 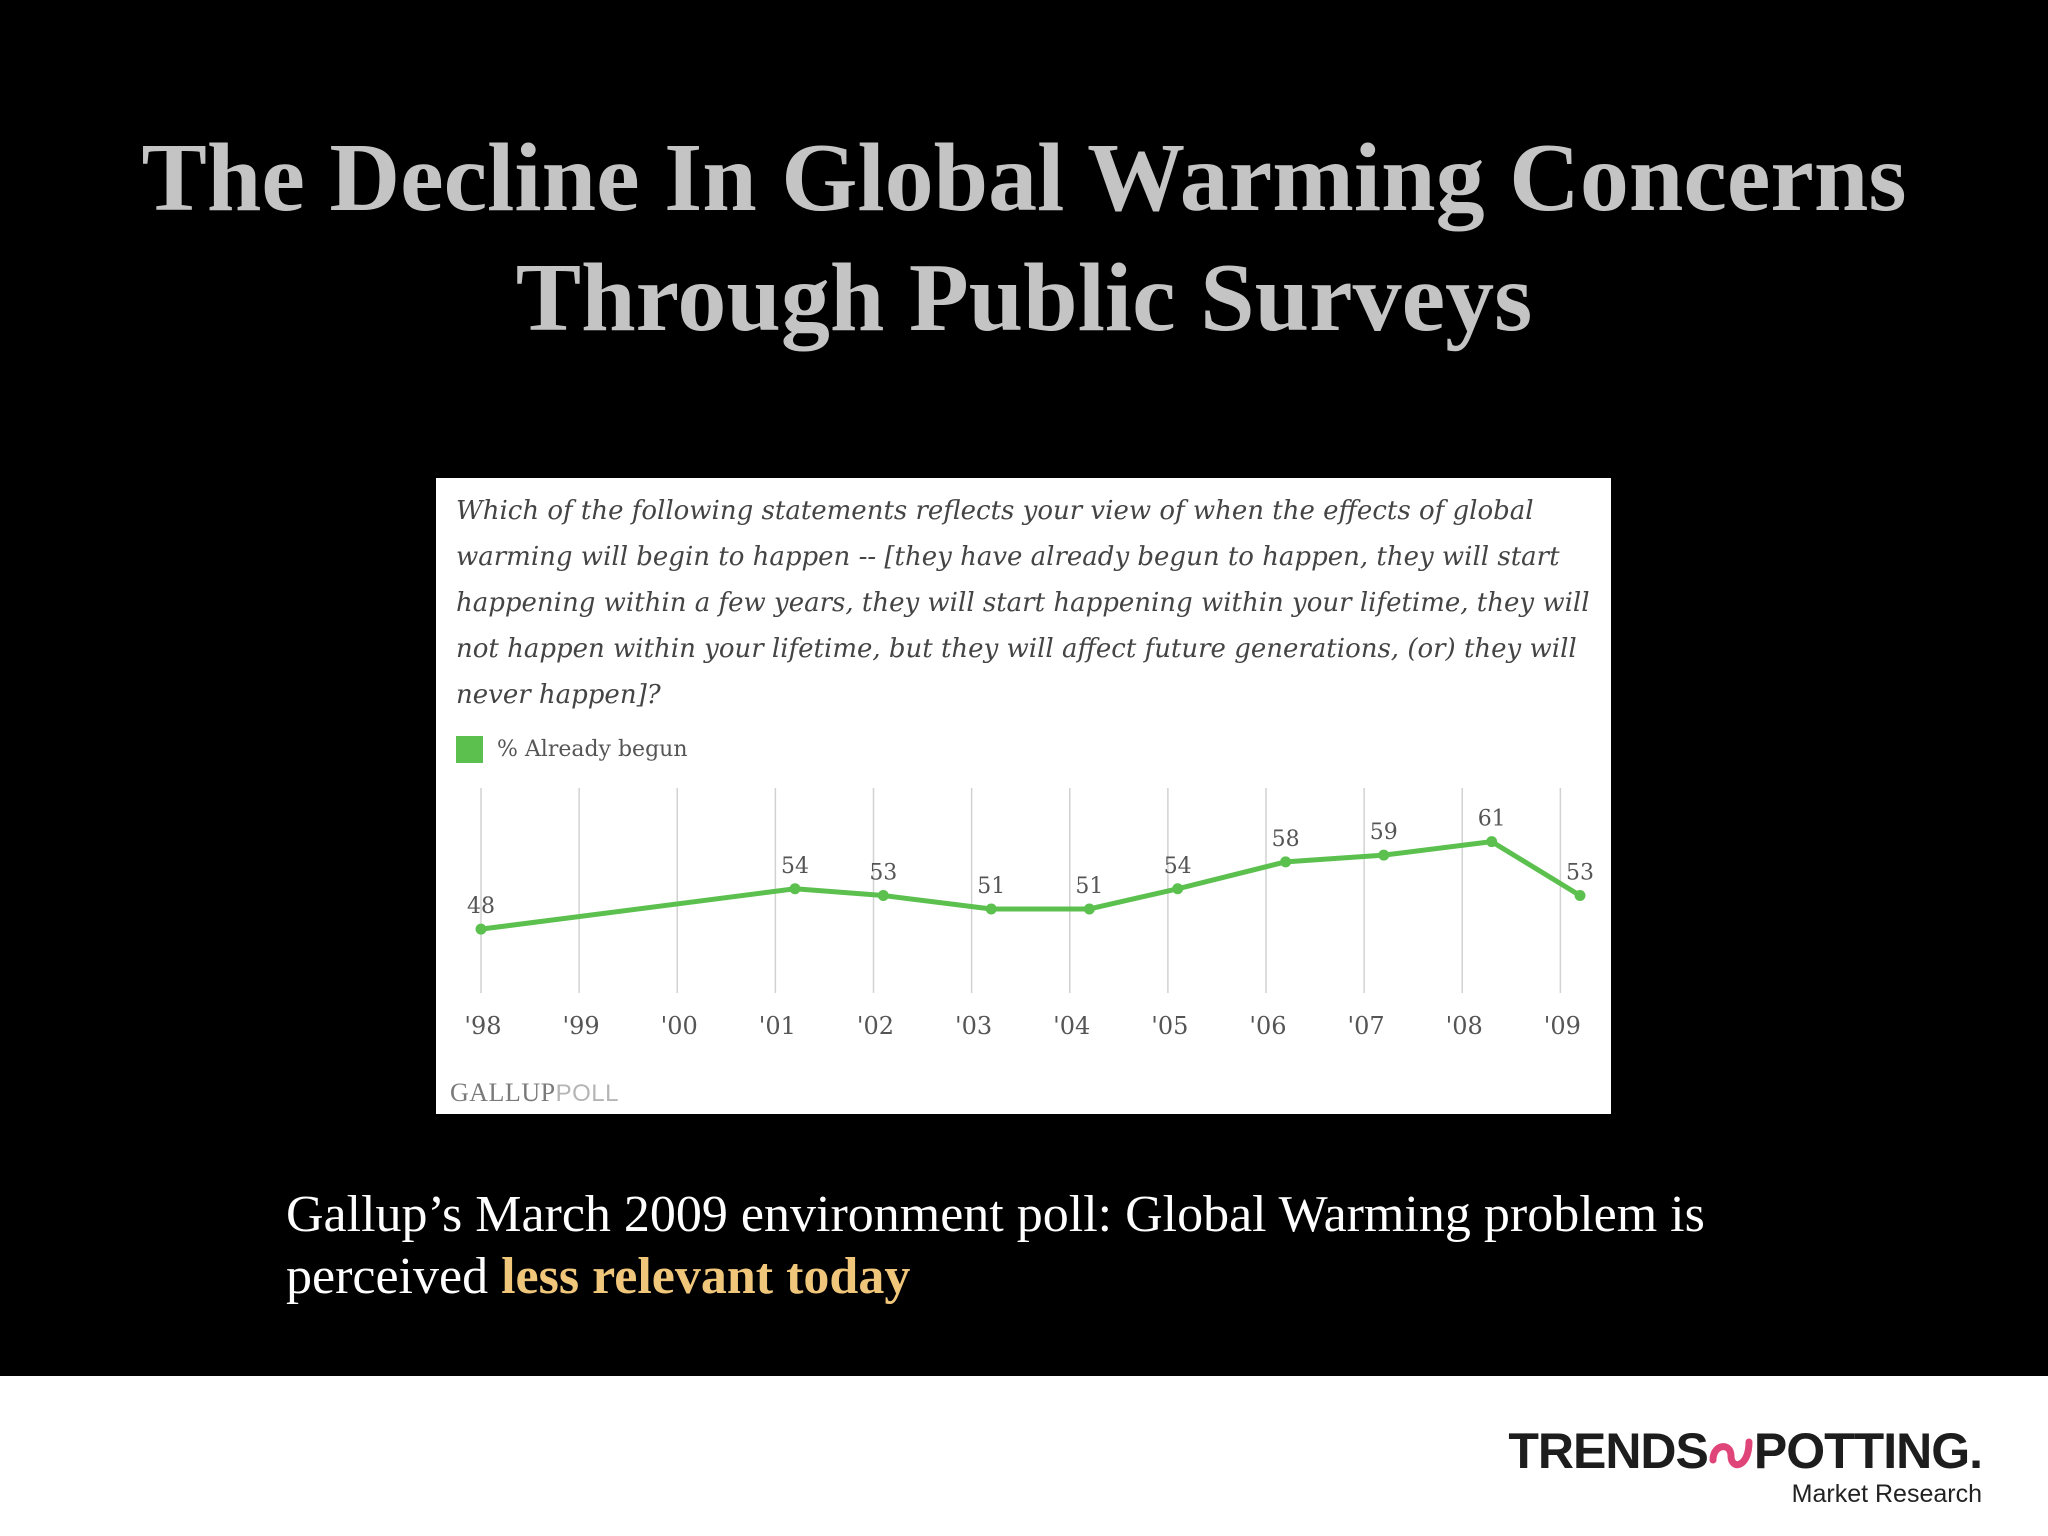 I want to click on x-tick-label: '08, so click(x=1464, y=1026).